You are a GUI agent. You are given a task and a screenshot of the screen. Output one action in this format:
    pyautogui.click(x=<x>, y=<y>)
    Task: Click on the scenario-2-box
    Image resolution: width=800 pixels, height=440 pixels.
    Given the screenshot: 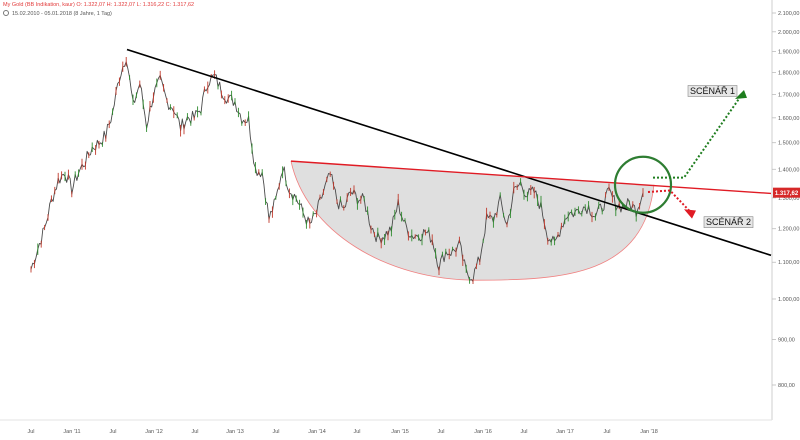 What is the action you would take?
    pyautogui.click(x=728, y=222)
    